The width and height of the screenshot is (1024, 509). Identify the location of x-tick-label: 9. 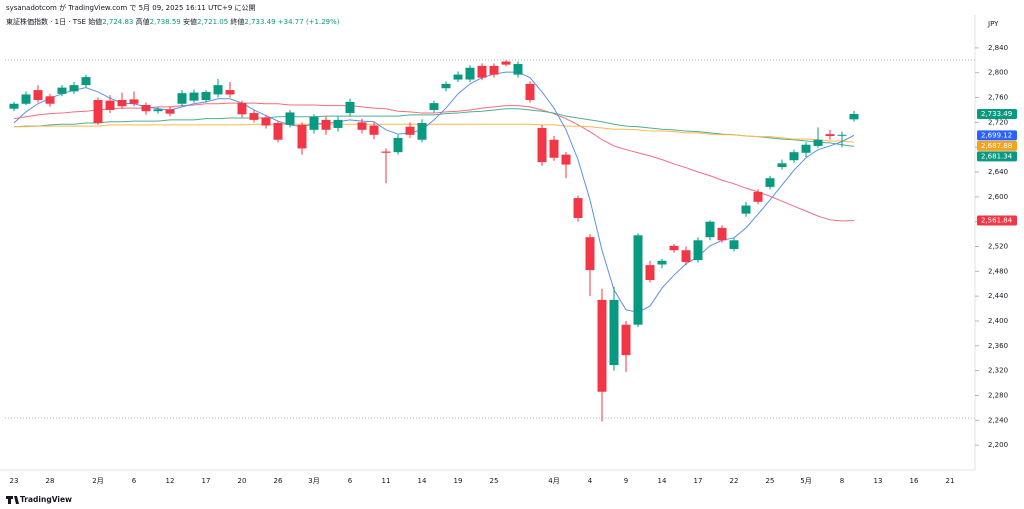
(626, 481).